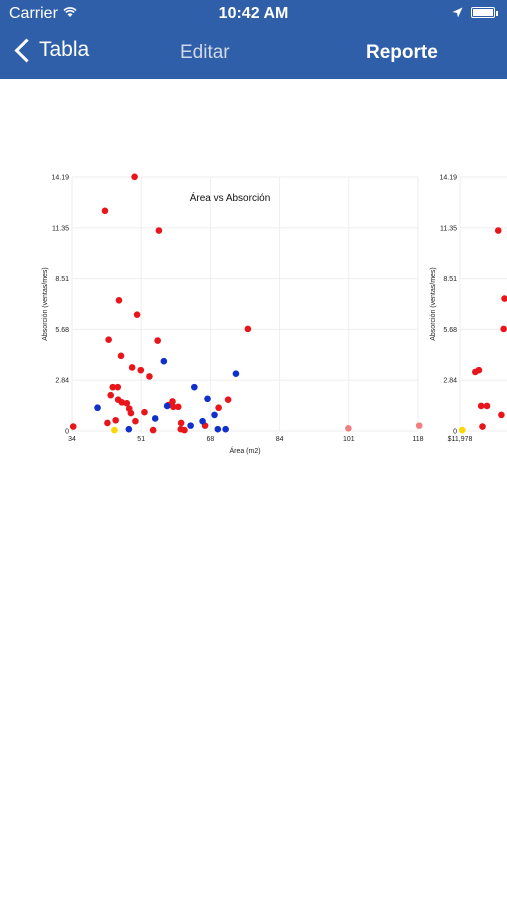 The height and width of the screenshot is (900, 507). I want to click on x-tick-label: 51, so click(141, 439).